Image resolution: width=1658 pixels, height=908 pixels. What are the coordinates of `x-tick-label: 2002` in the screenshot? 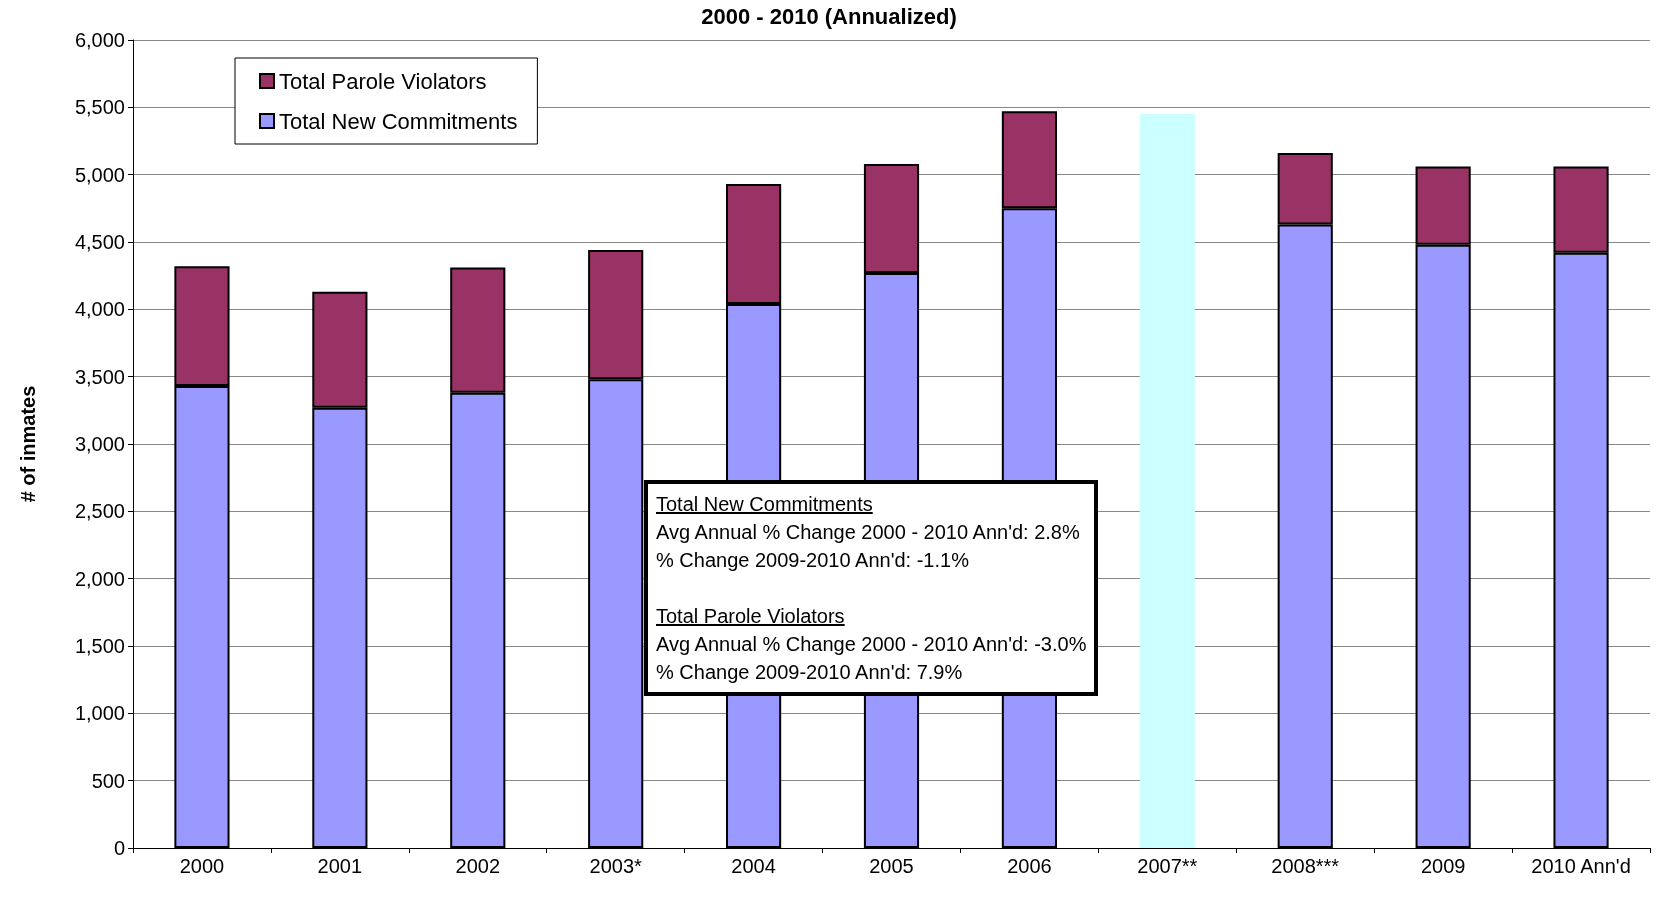 It's located at (478, 866).